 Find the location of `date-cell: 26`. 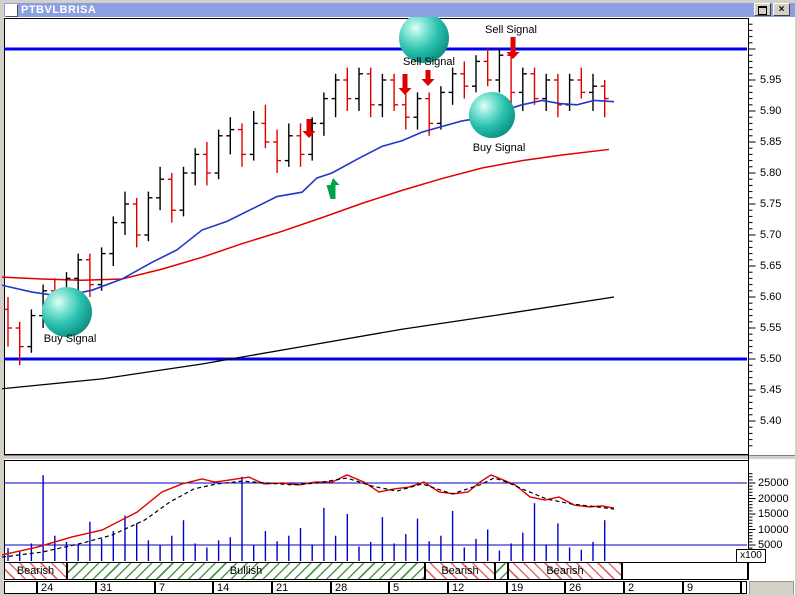

date-cell: 26 is located at coordinates (594, 587).